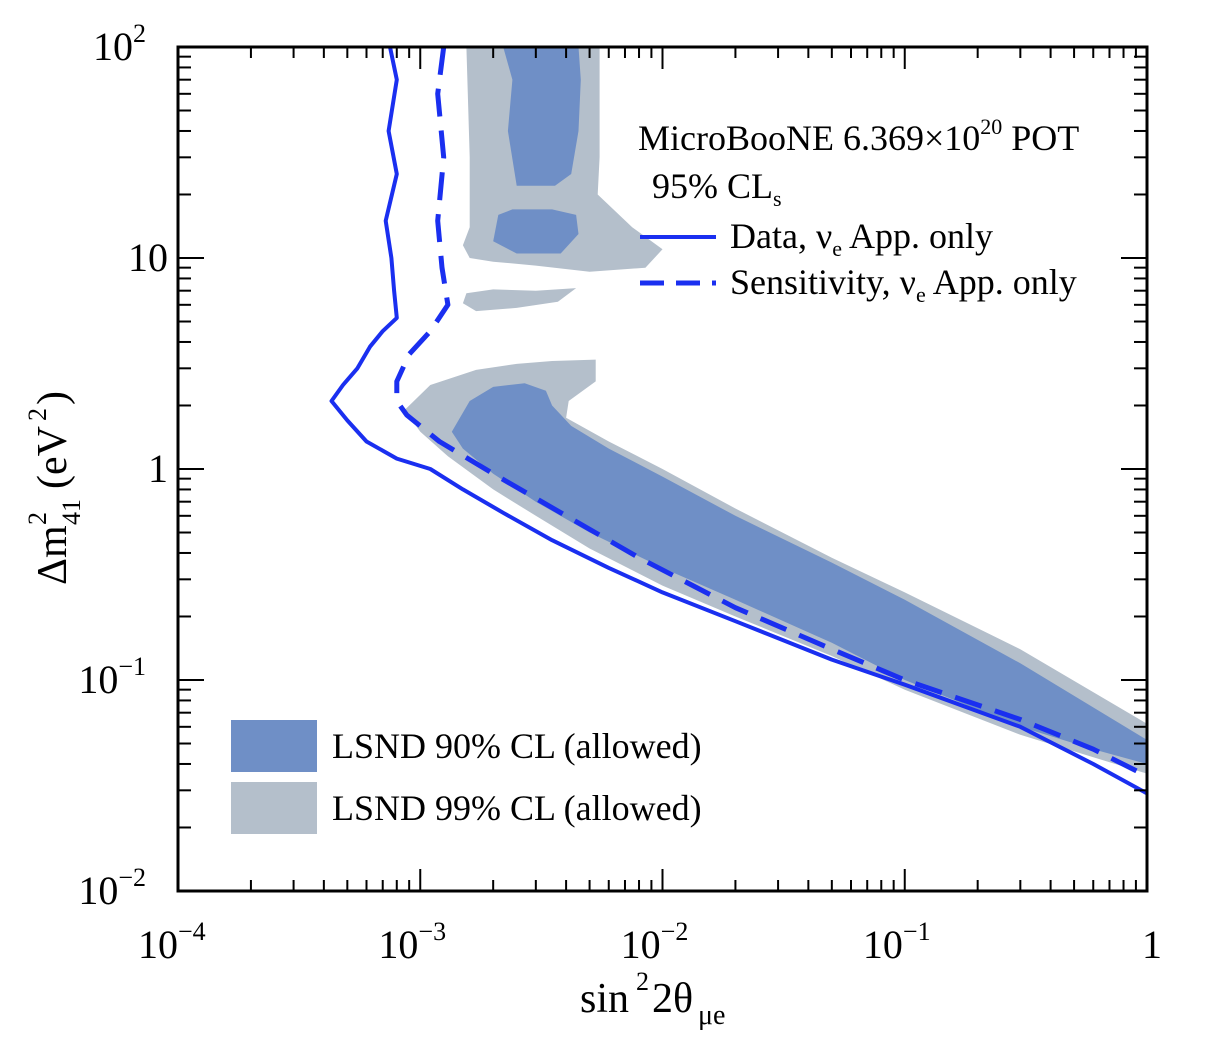  I want to click on svg-text: Sensitivity, νe App. only, so click(903, 284).